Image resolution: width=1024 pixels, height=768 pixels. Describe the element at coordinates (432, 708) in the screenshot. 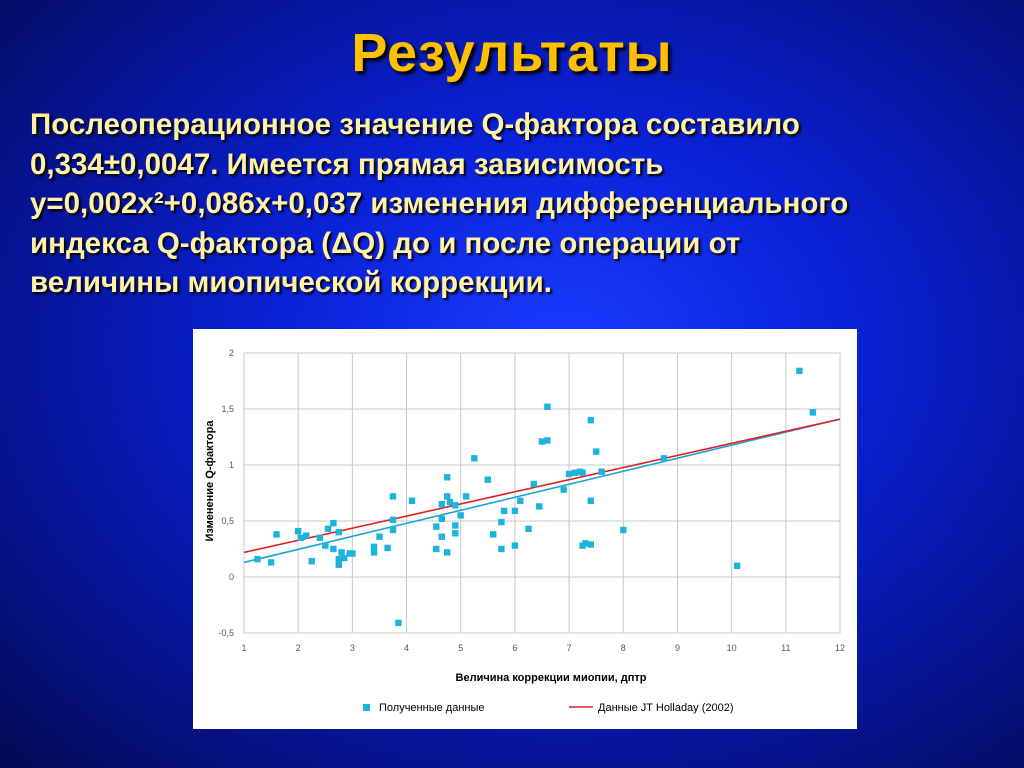

I see `legend-label-points: Полученные данные` at that location.